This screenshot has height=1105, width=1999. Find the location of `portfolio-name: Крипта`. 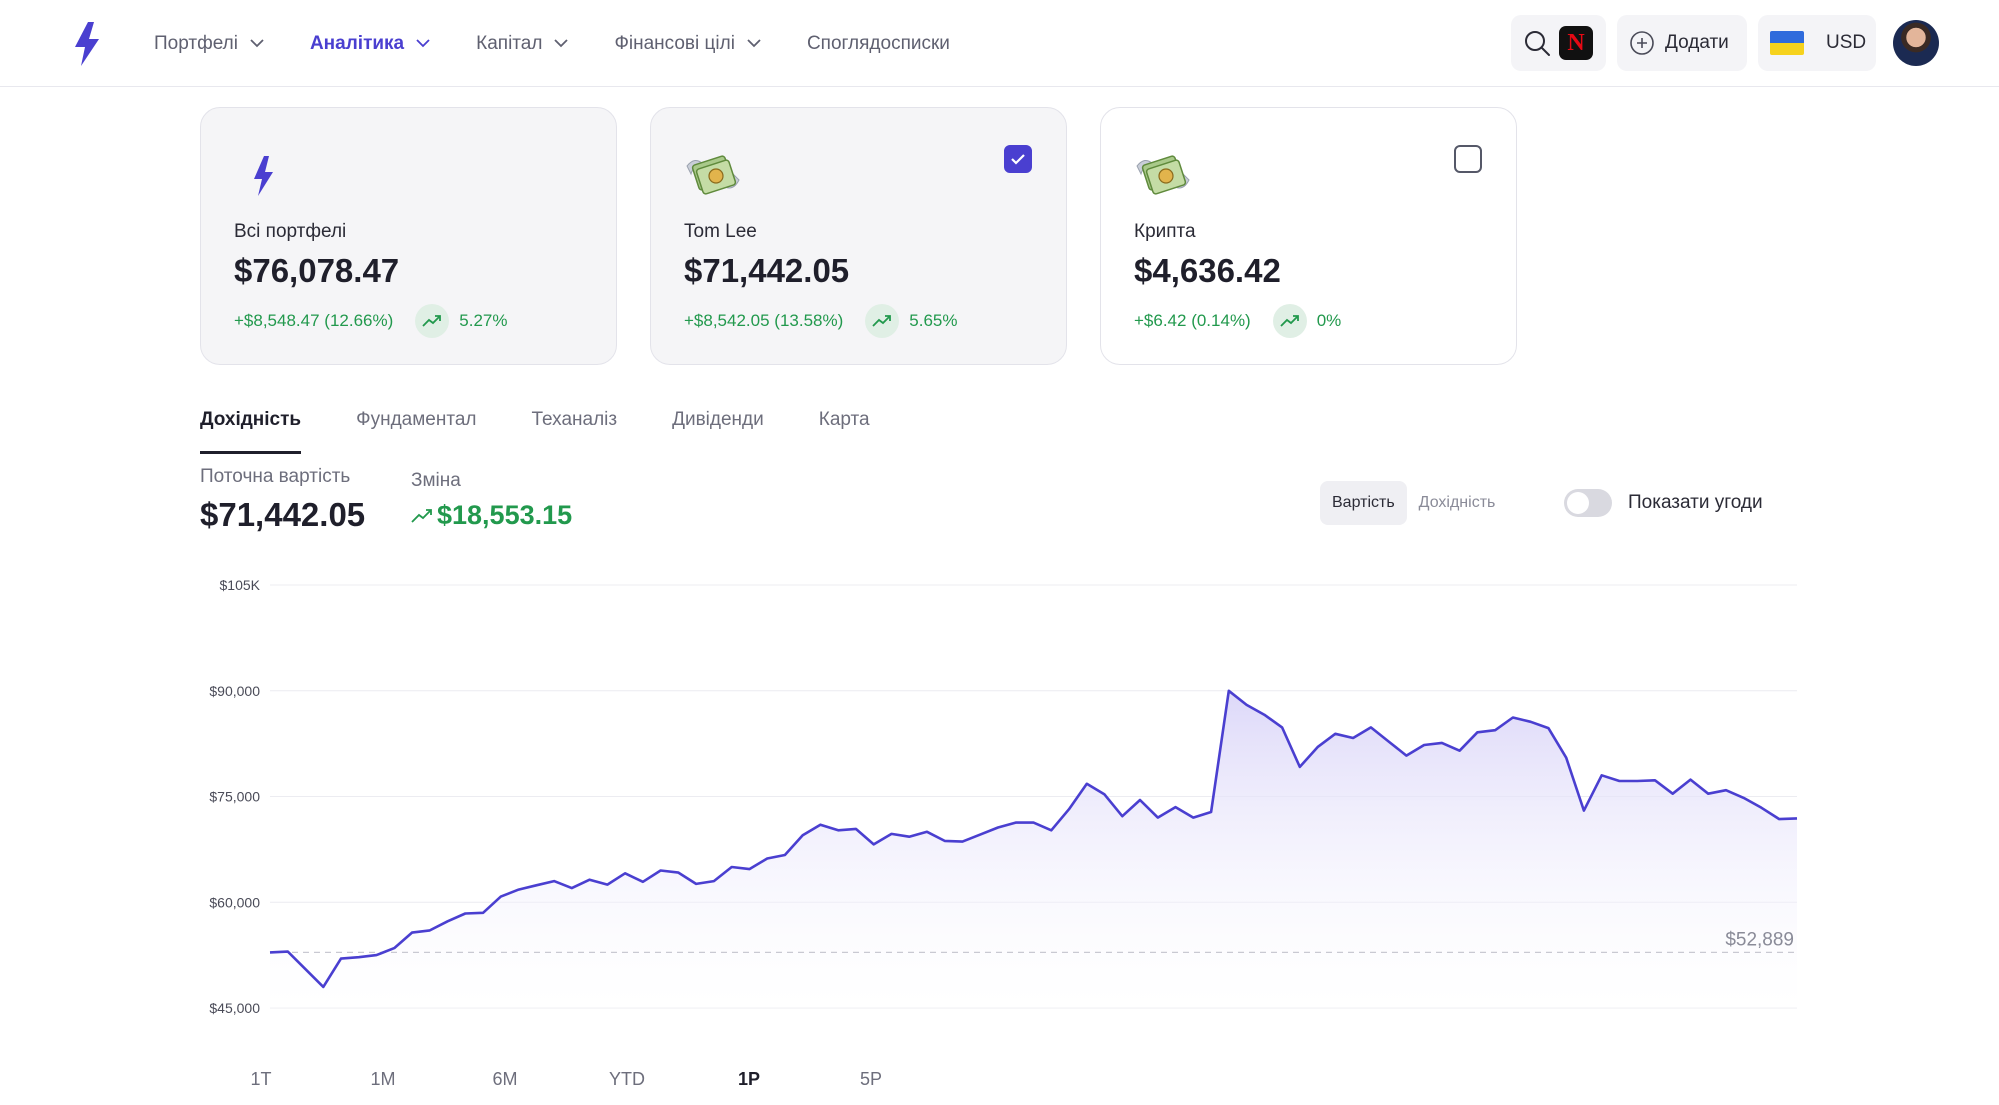

portfolio-name: Крипта is located at coordinates (1165, 231).